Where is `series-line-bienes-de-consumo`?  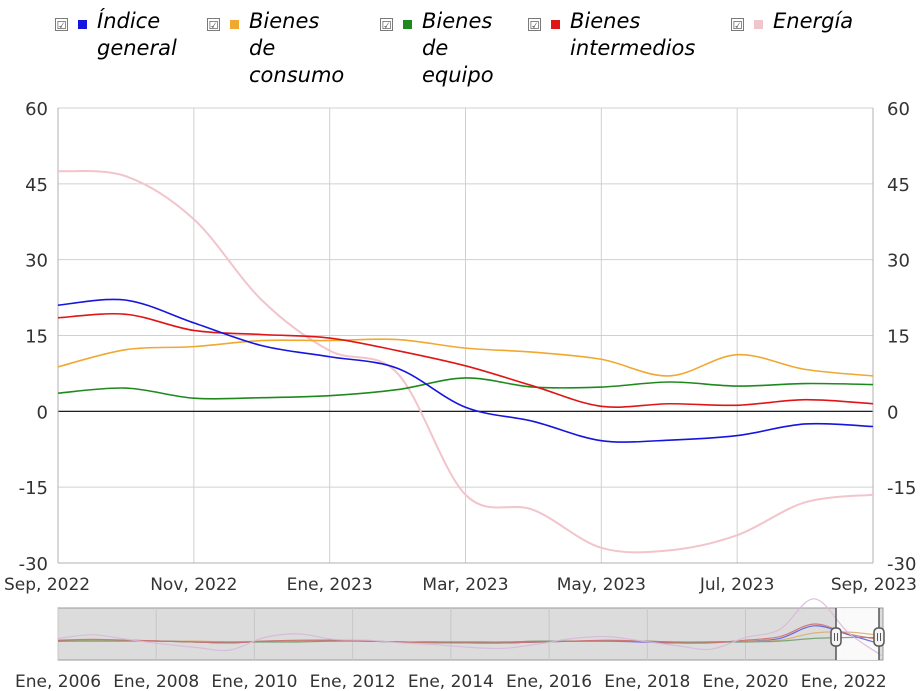 series-line-bienes-de-consumo is located at coordinates (465, 357).